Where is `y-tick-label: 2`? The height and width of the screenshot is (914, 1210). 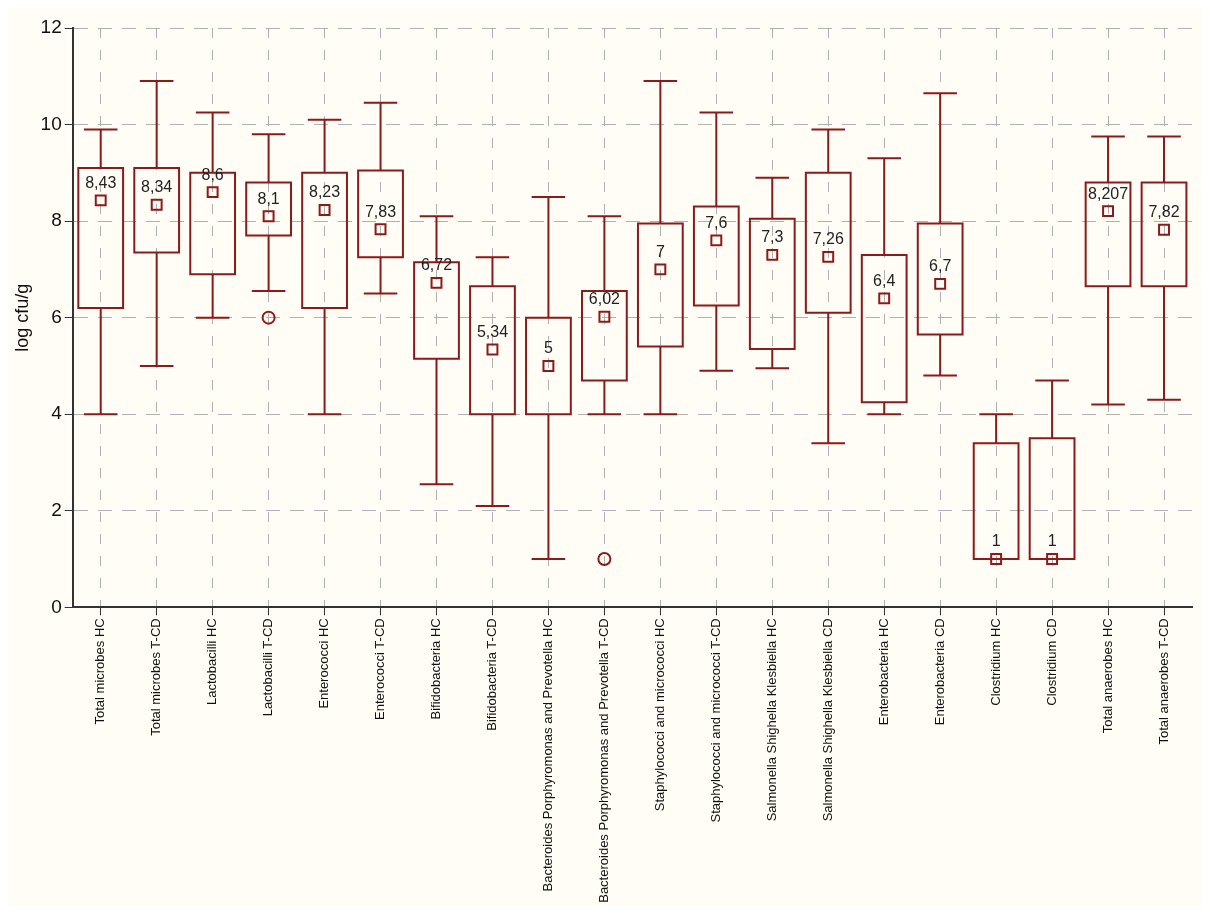 y-tick-label: 2 is located at coordinates (56, 509).